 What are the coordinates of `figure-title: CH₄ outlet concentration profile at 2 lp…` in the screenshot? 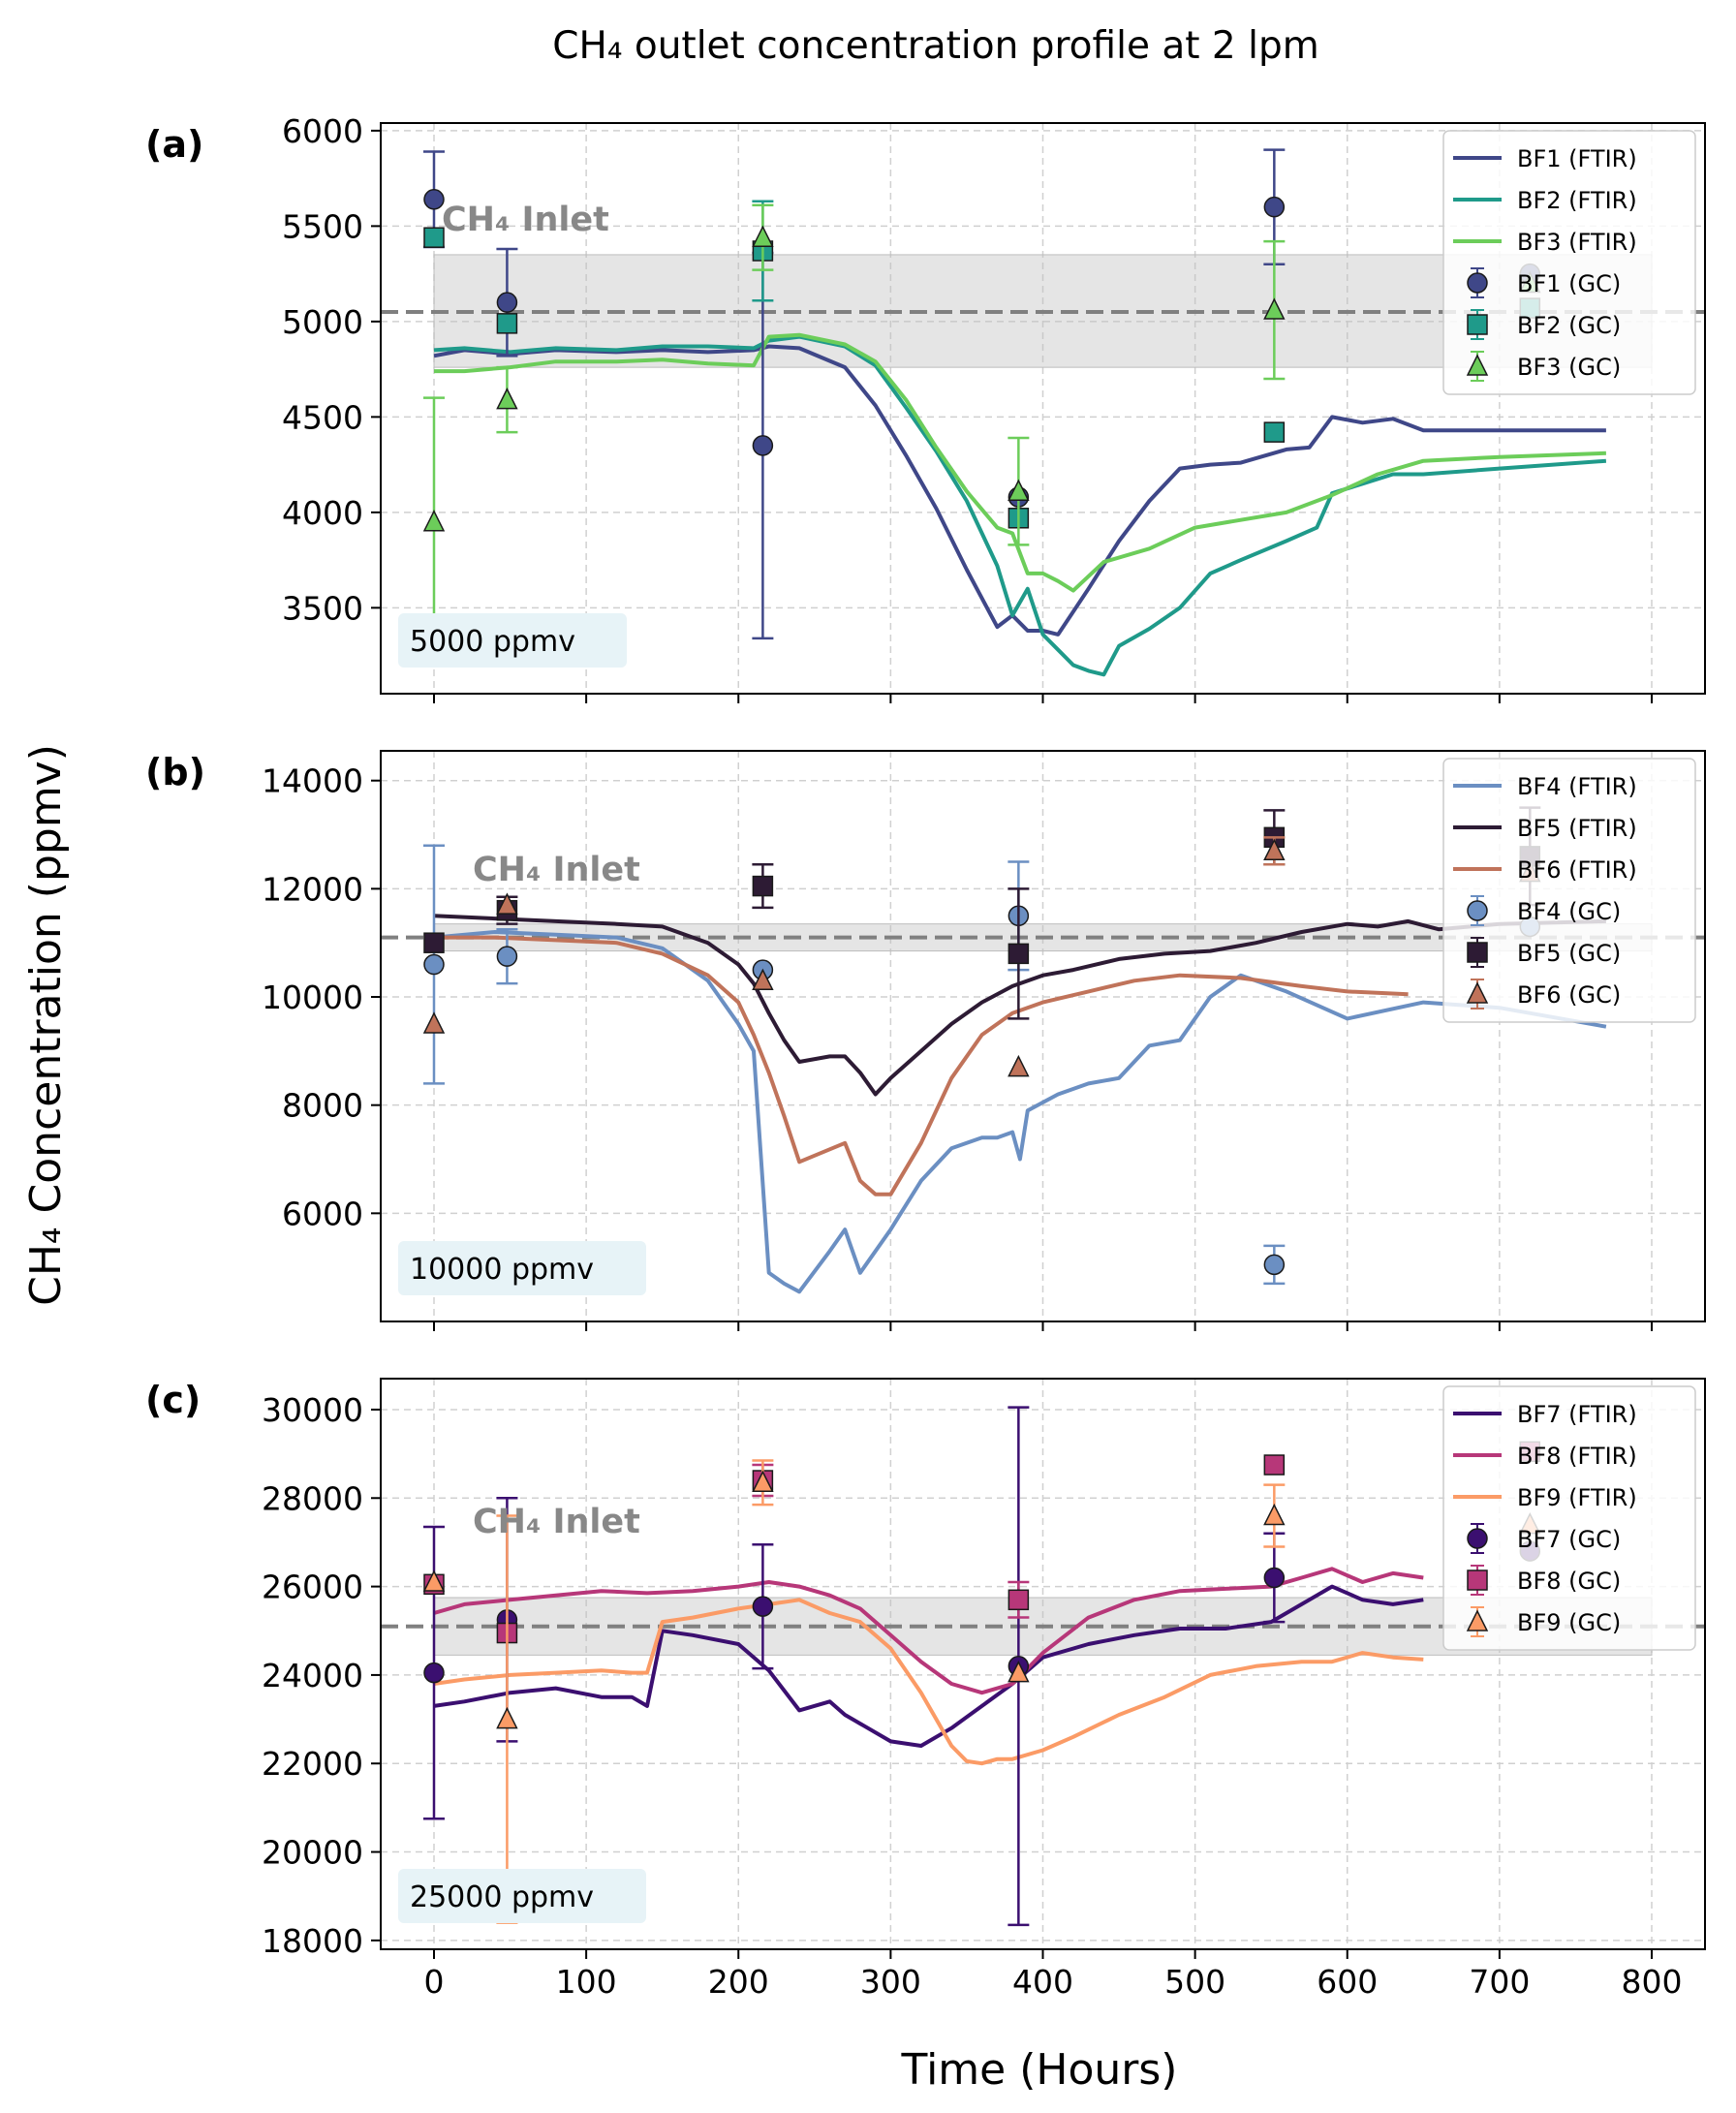 It's located at (935, 46).